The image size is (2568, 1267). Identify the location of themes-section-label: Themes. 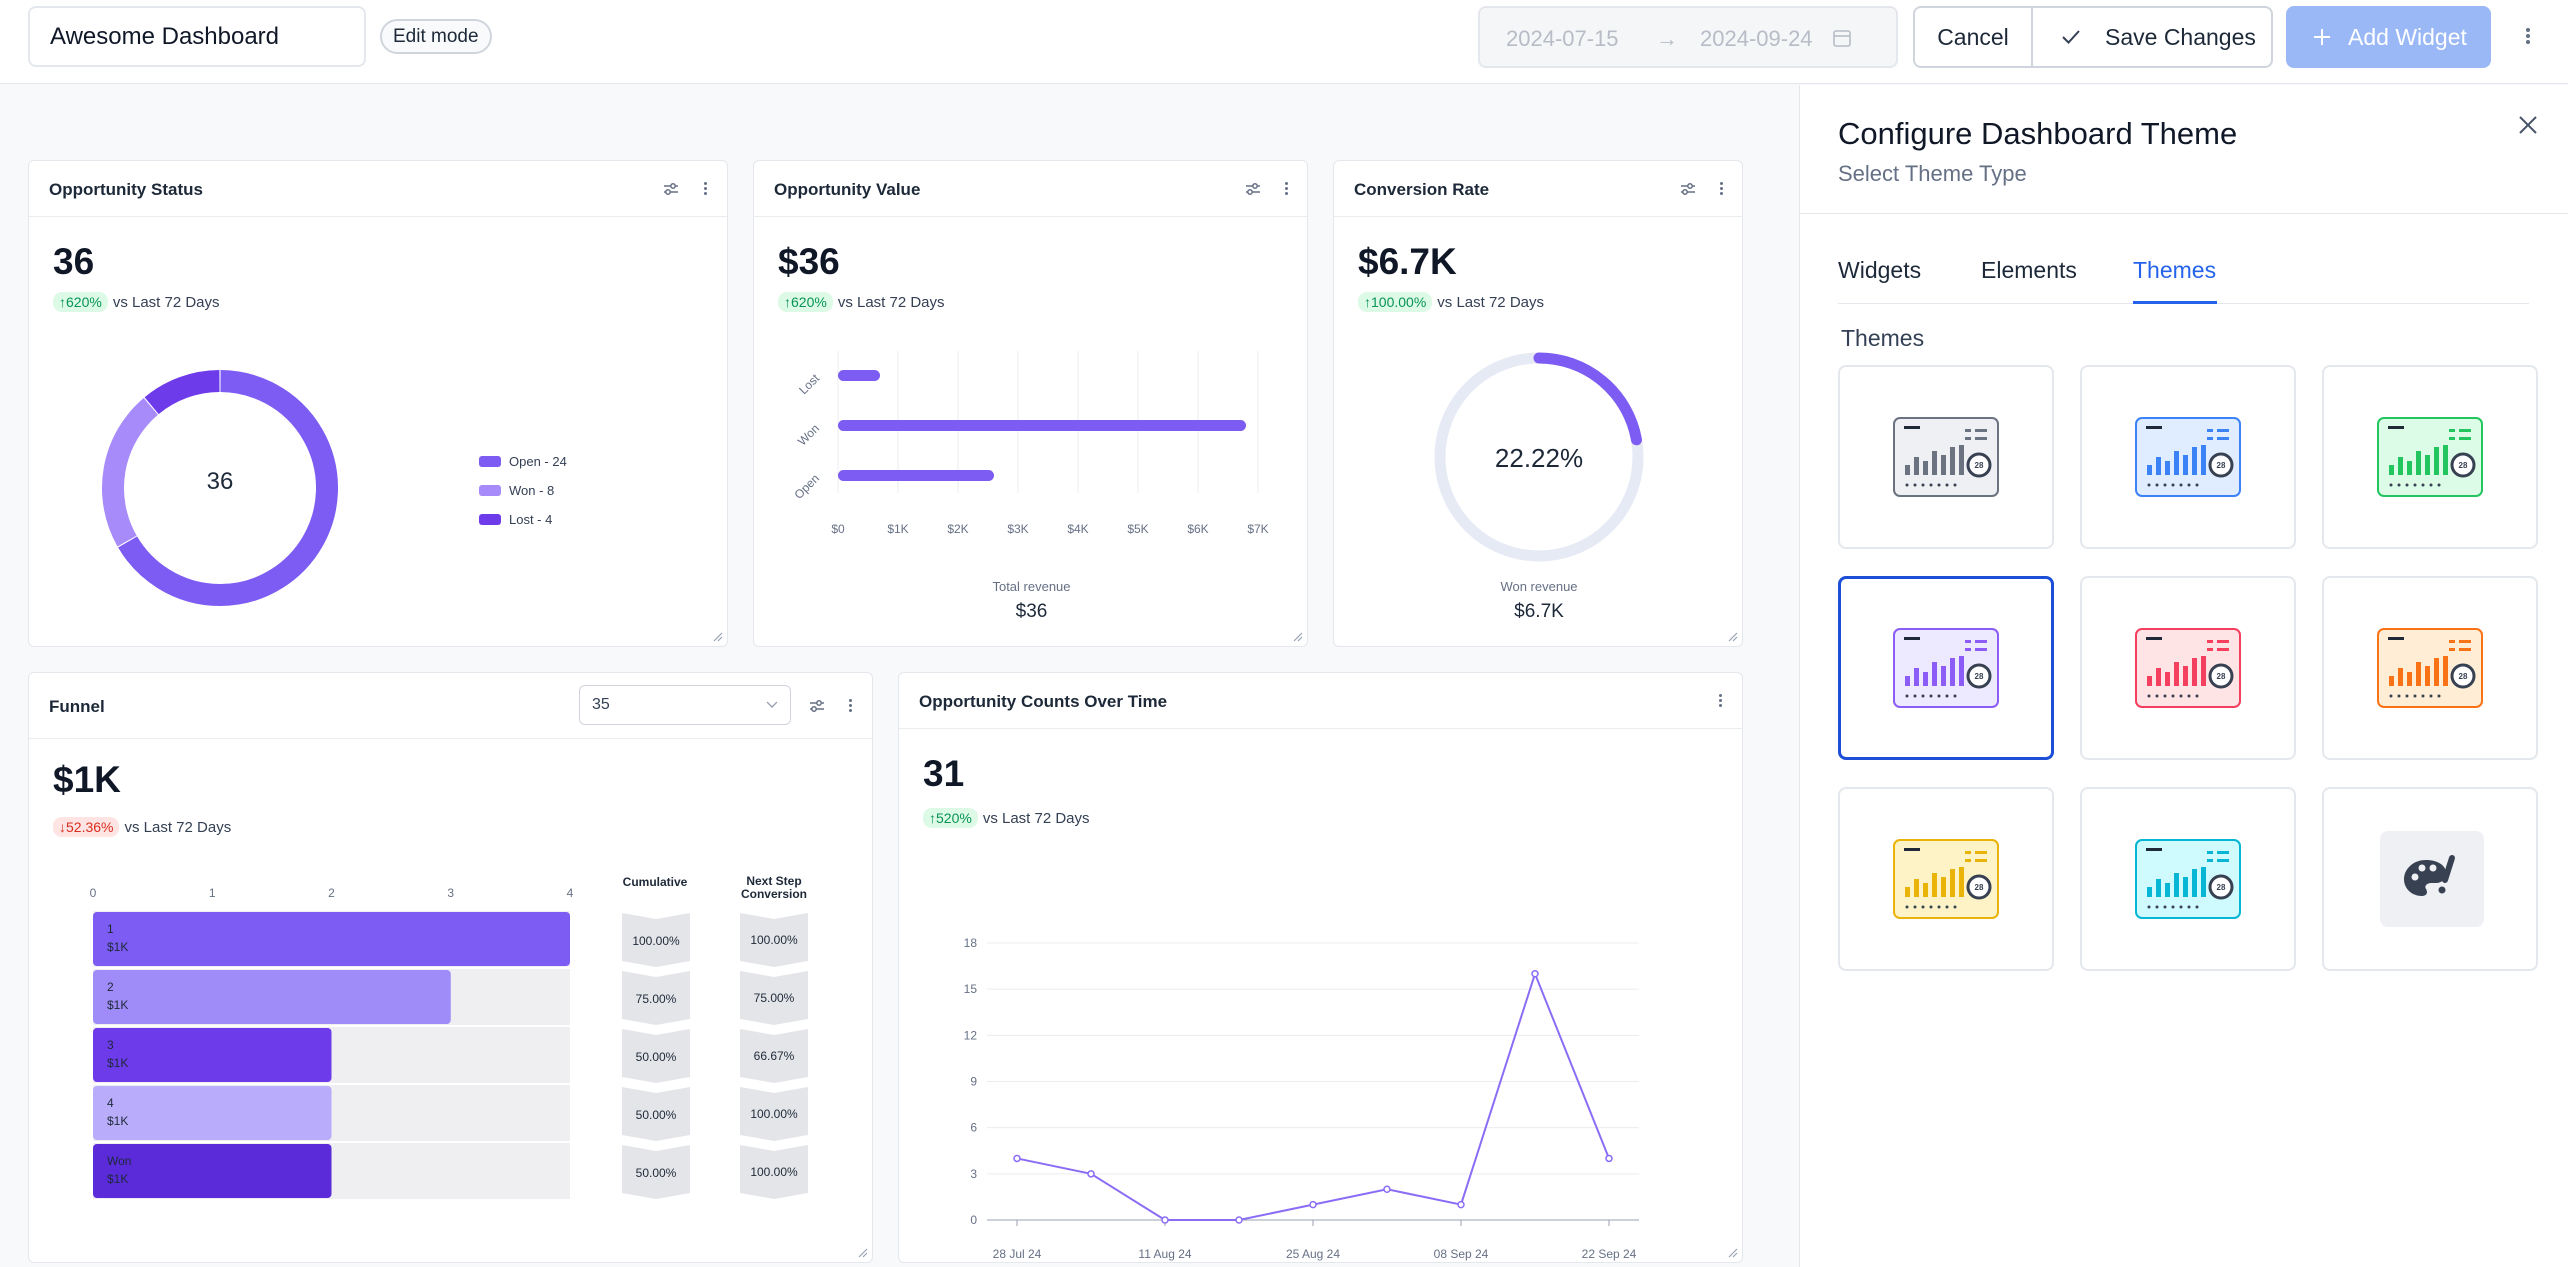
(1883, 338).